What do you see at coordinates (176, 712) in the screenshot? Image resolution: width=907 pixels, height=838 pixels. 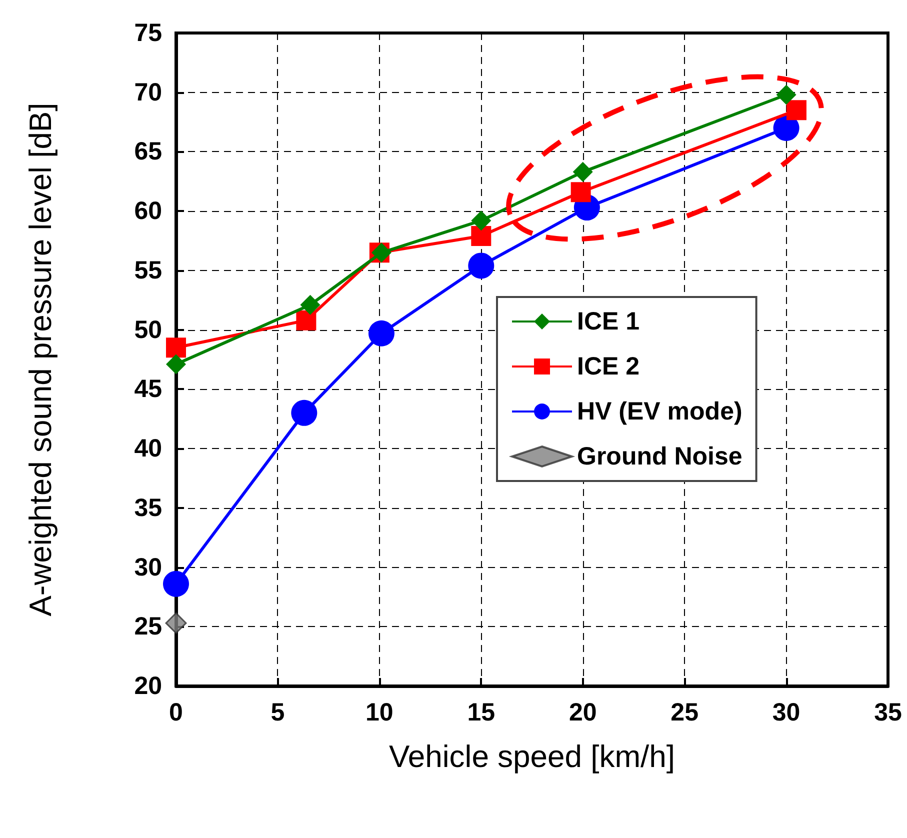 I see `x-tick-label: 0` at bounding box center [176, 712].